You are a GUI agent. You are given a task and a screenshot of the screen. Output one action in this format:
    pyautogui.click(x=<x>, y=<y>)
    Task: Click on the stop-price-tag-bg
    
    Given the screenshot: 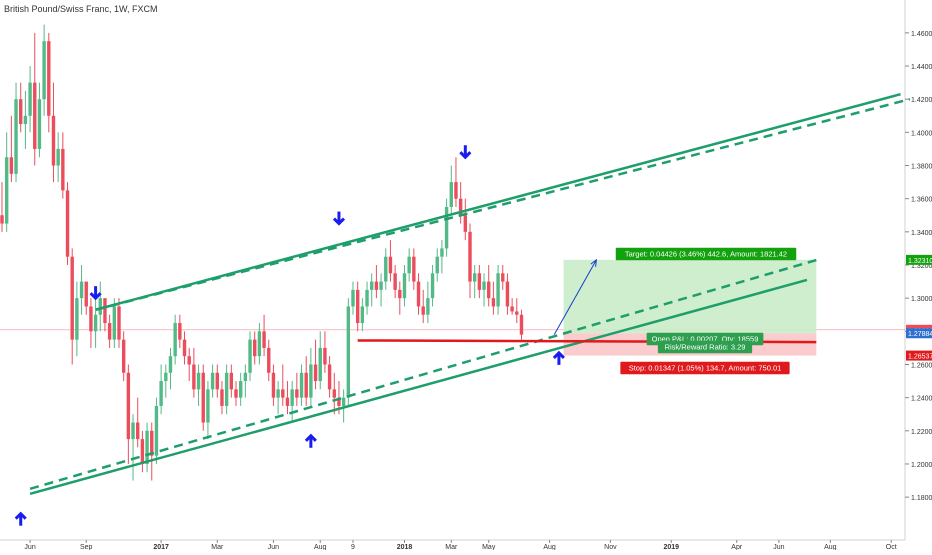 What is the action you would take?
    pyautogui.click(x=919, y=355)
    